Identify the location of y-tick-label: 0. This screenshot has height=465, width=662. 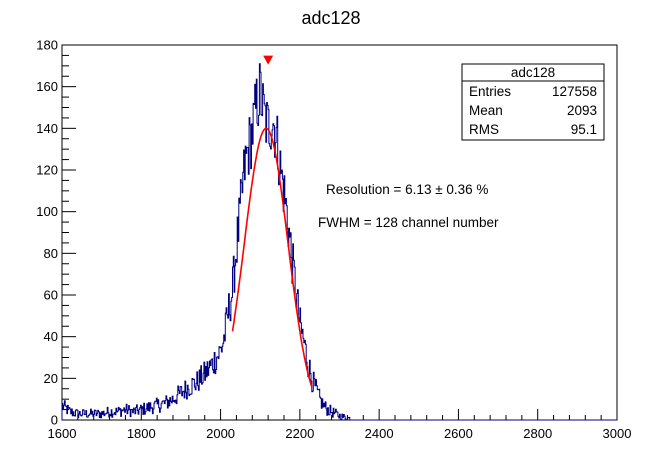
(54, 420).